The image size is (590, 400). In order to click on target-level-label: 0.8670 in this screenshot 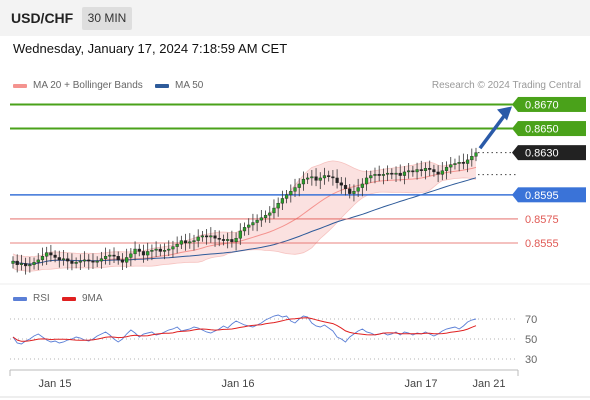, I will do `click(542, 105)`.